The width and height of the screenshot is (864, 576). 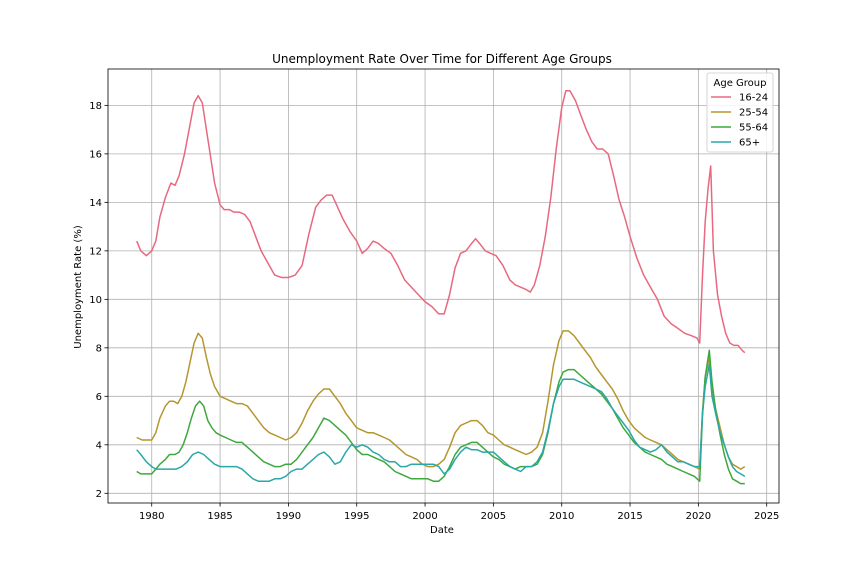 What do you see at coordinates (95, 154) in the screenshot?
I see `y-tick-label: 16` at bounding box center [95, 154].